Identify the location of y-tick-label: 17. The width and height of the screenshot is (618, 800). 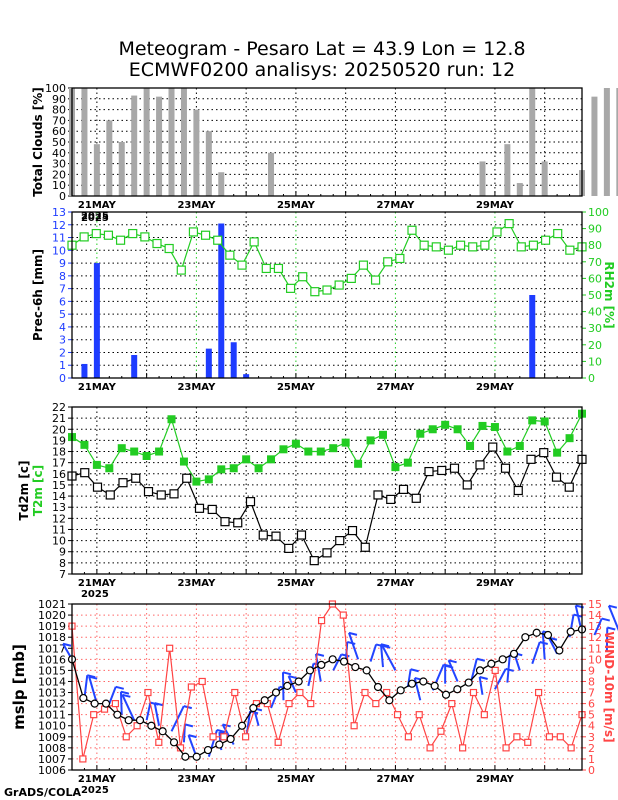
(59, 463).